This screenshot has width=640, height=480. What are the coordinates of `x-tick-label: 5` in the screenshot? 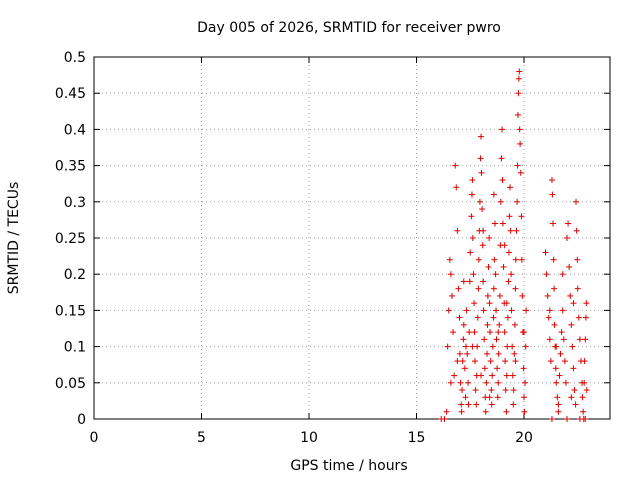 It's located at (201, 438).